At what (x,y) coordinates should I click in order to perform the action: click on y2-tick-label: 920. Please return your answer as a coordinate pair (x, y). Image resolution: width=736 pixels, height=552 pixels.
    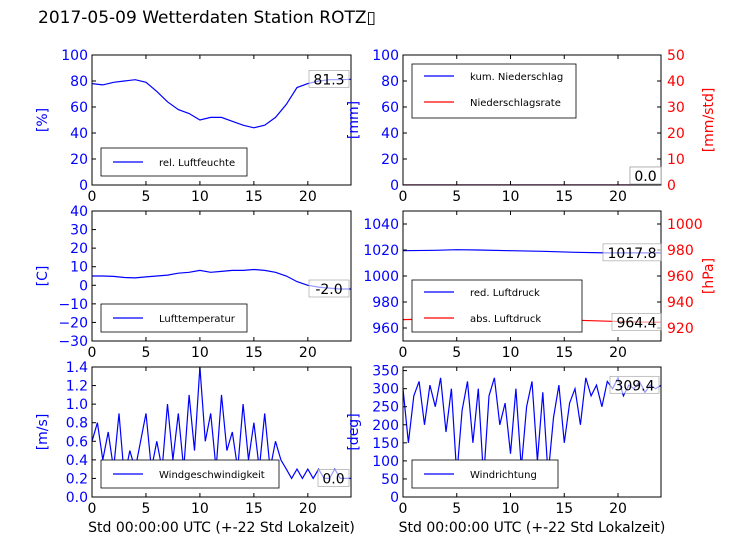
    Looking at the image, I should click on (680, 329).